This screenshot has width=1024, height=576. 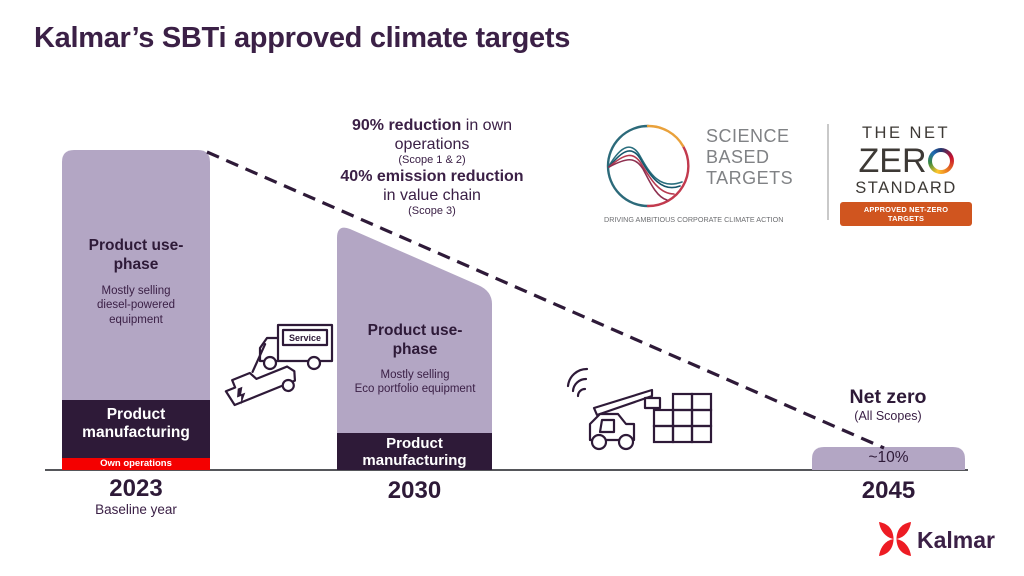 I want to click on nz-zer-text: ZER, so click(x=892, y=161).